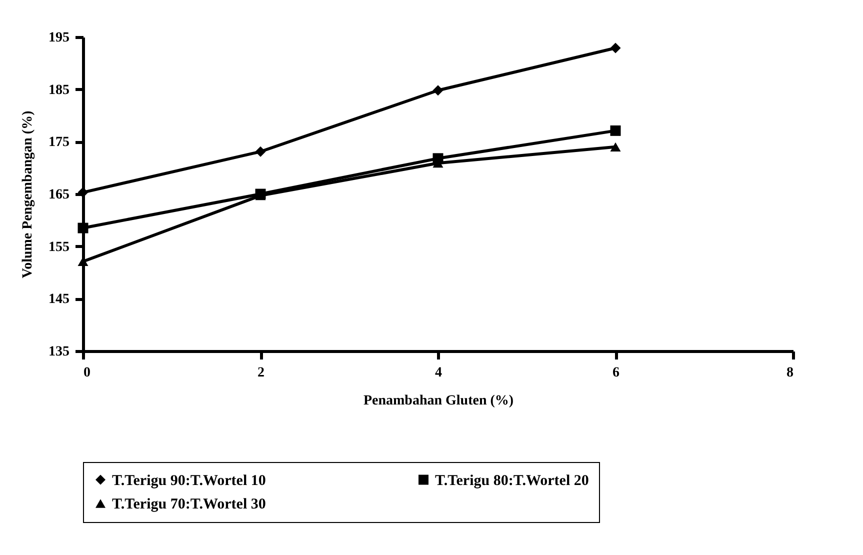 This screenshot has height=555, width=863. Describe the element at coordinates (512, 480) in the screenshot. I see `legend-label: T.Terigu 80:T.Wortel 20` at that location.